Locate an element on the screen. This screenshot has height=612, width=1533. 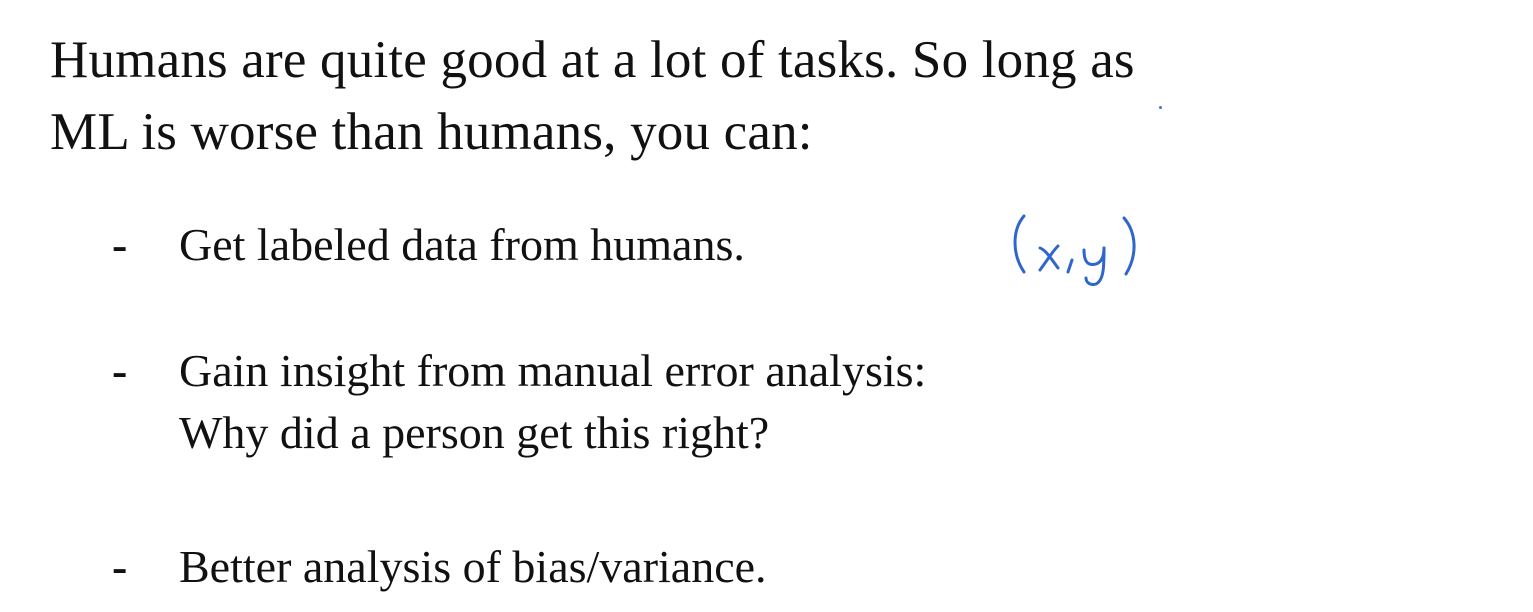
bullet-text: Better analysis of bias/variance. is located at coordinates (473, 567).